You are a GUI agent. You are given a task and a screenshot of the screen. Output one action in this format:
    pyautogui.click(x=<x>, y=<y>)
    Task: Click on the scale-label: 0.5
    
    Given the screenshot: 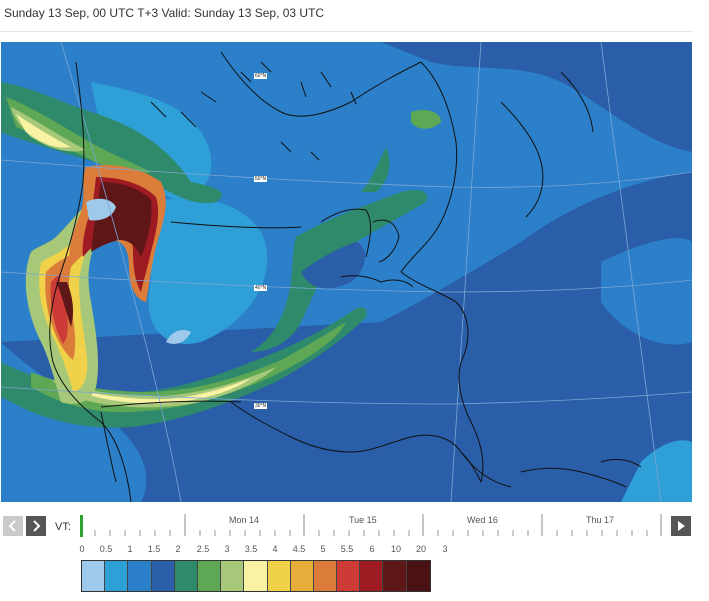 What is the action you would take?
    pyautogui.click(x=106, y=549)
    